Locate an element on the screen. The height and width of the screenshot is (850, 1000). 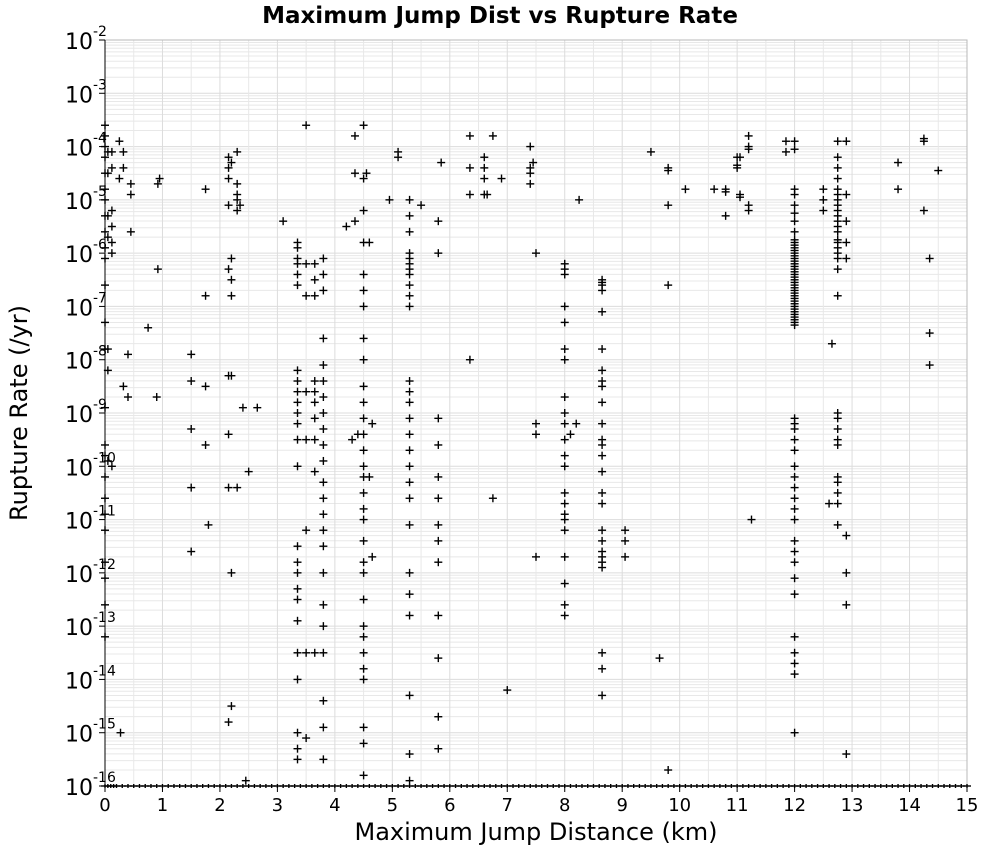
y-tick-label: 10⁻⁷ is located at coordinates (86, 305).